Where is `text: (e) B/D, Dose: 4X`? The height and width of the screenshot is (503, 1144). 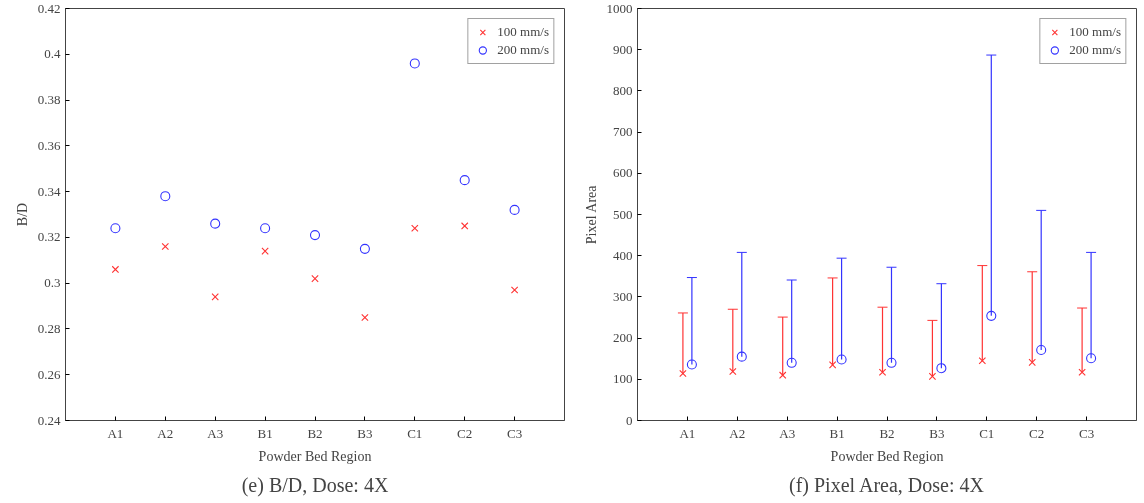
text: (e) B/D, Dose: 4X is located at coordinates (315, 485).